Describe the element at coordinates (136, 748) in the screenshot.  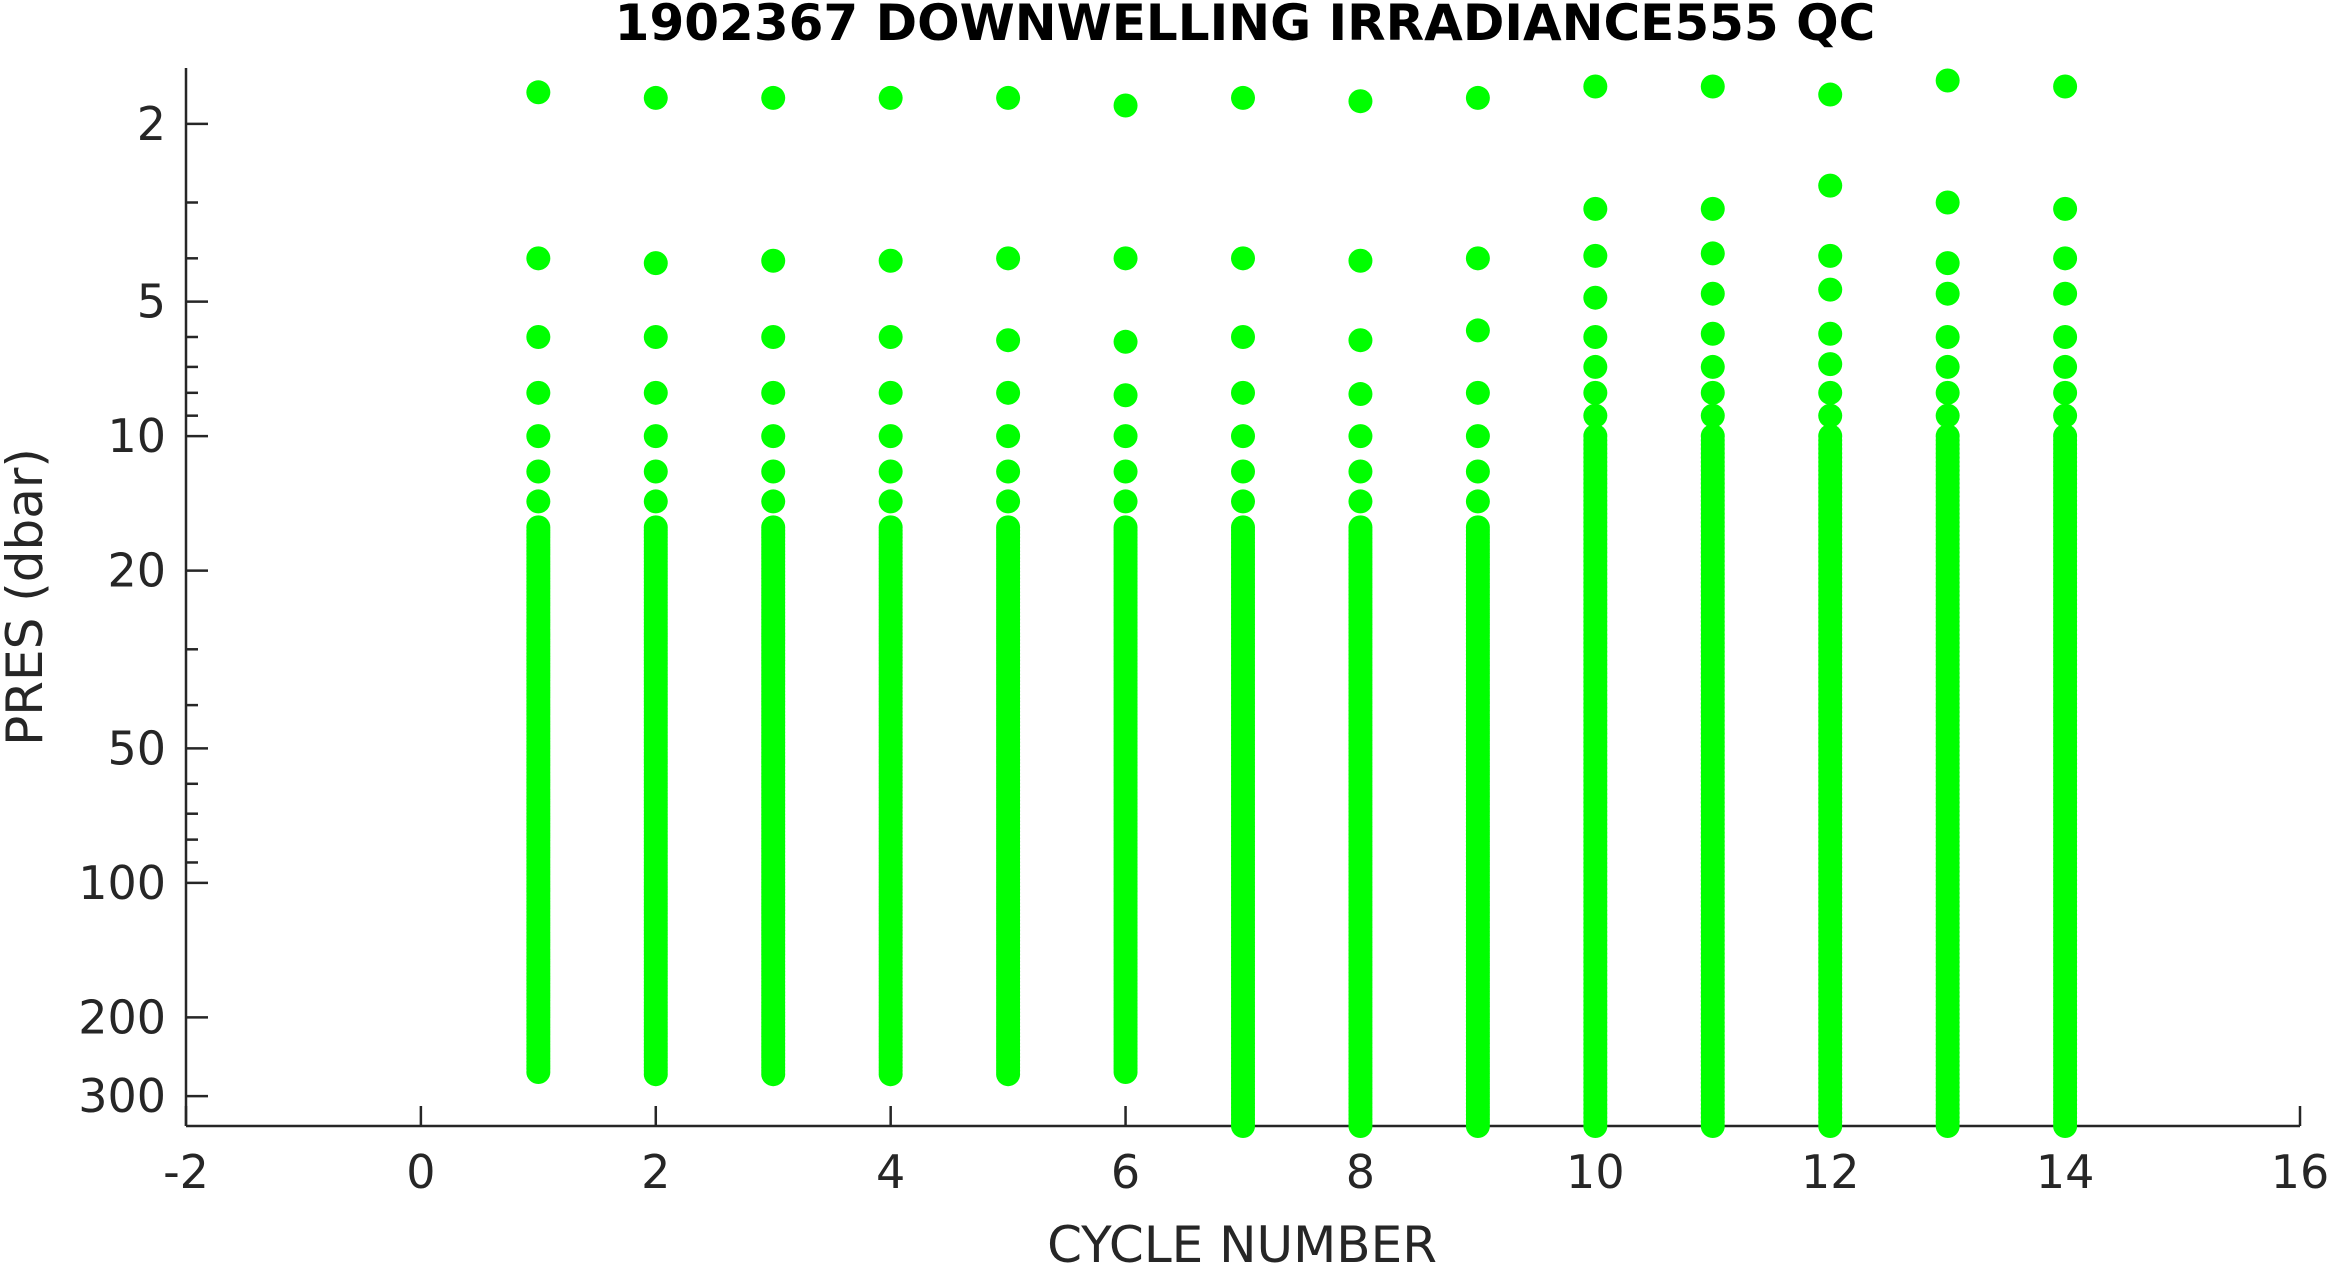
I see `y-tick-label: 50` at that location.